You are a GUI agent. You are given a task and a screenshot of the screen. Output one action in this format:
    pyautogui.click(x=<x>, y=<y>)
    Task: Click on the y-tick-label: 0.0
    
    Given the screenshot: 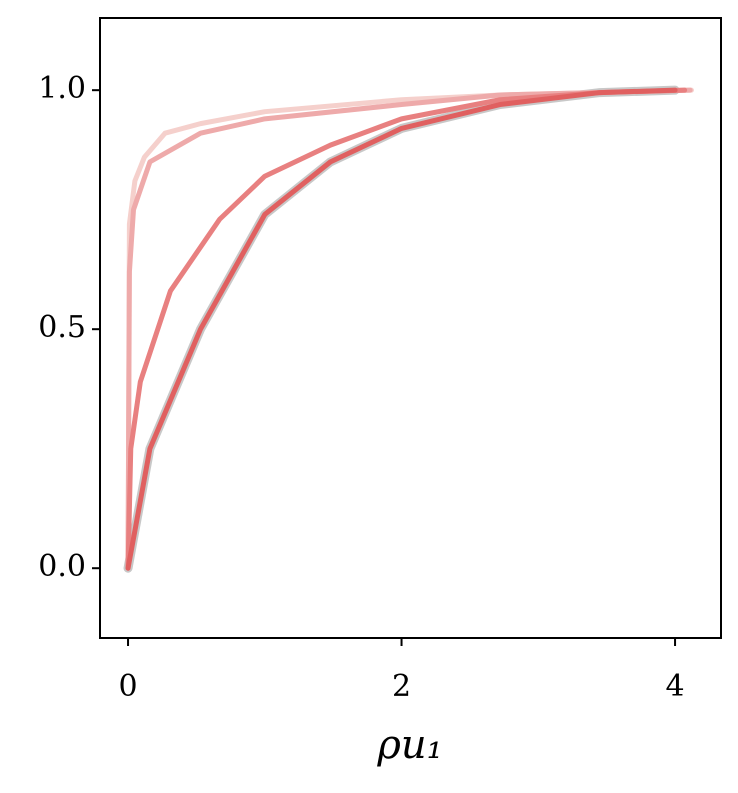 What is the action you would take?
    pyautogui.click(x=62, y=566)
    